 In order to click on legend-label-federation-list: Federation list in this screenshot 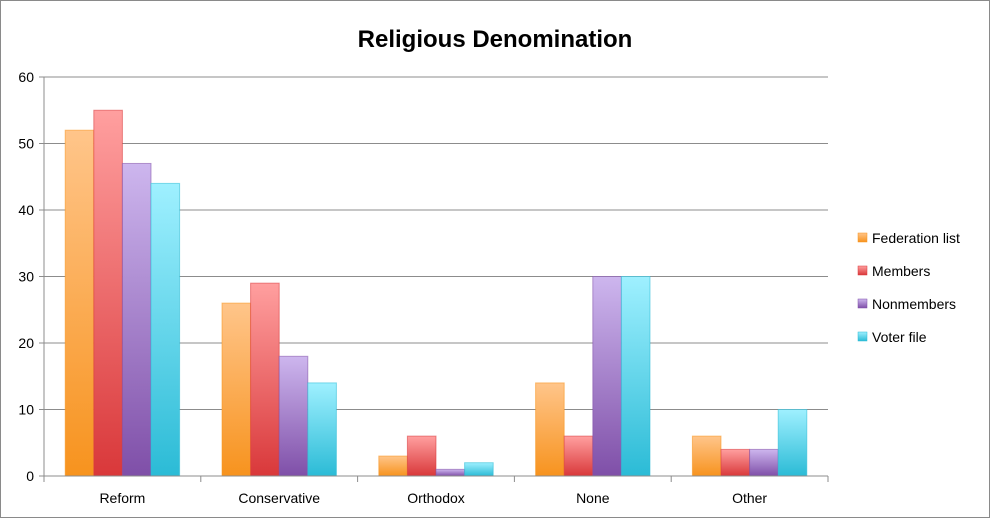, I will do `click(916, 238)`.